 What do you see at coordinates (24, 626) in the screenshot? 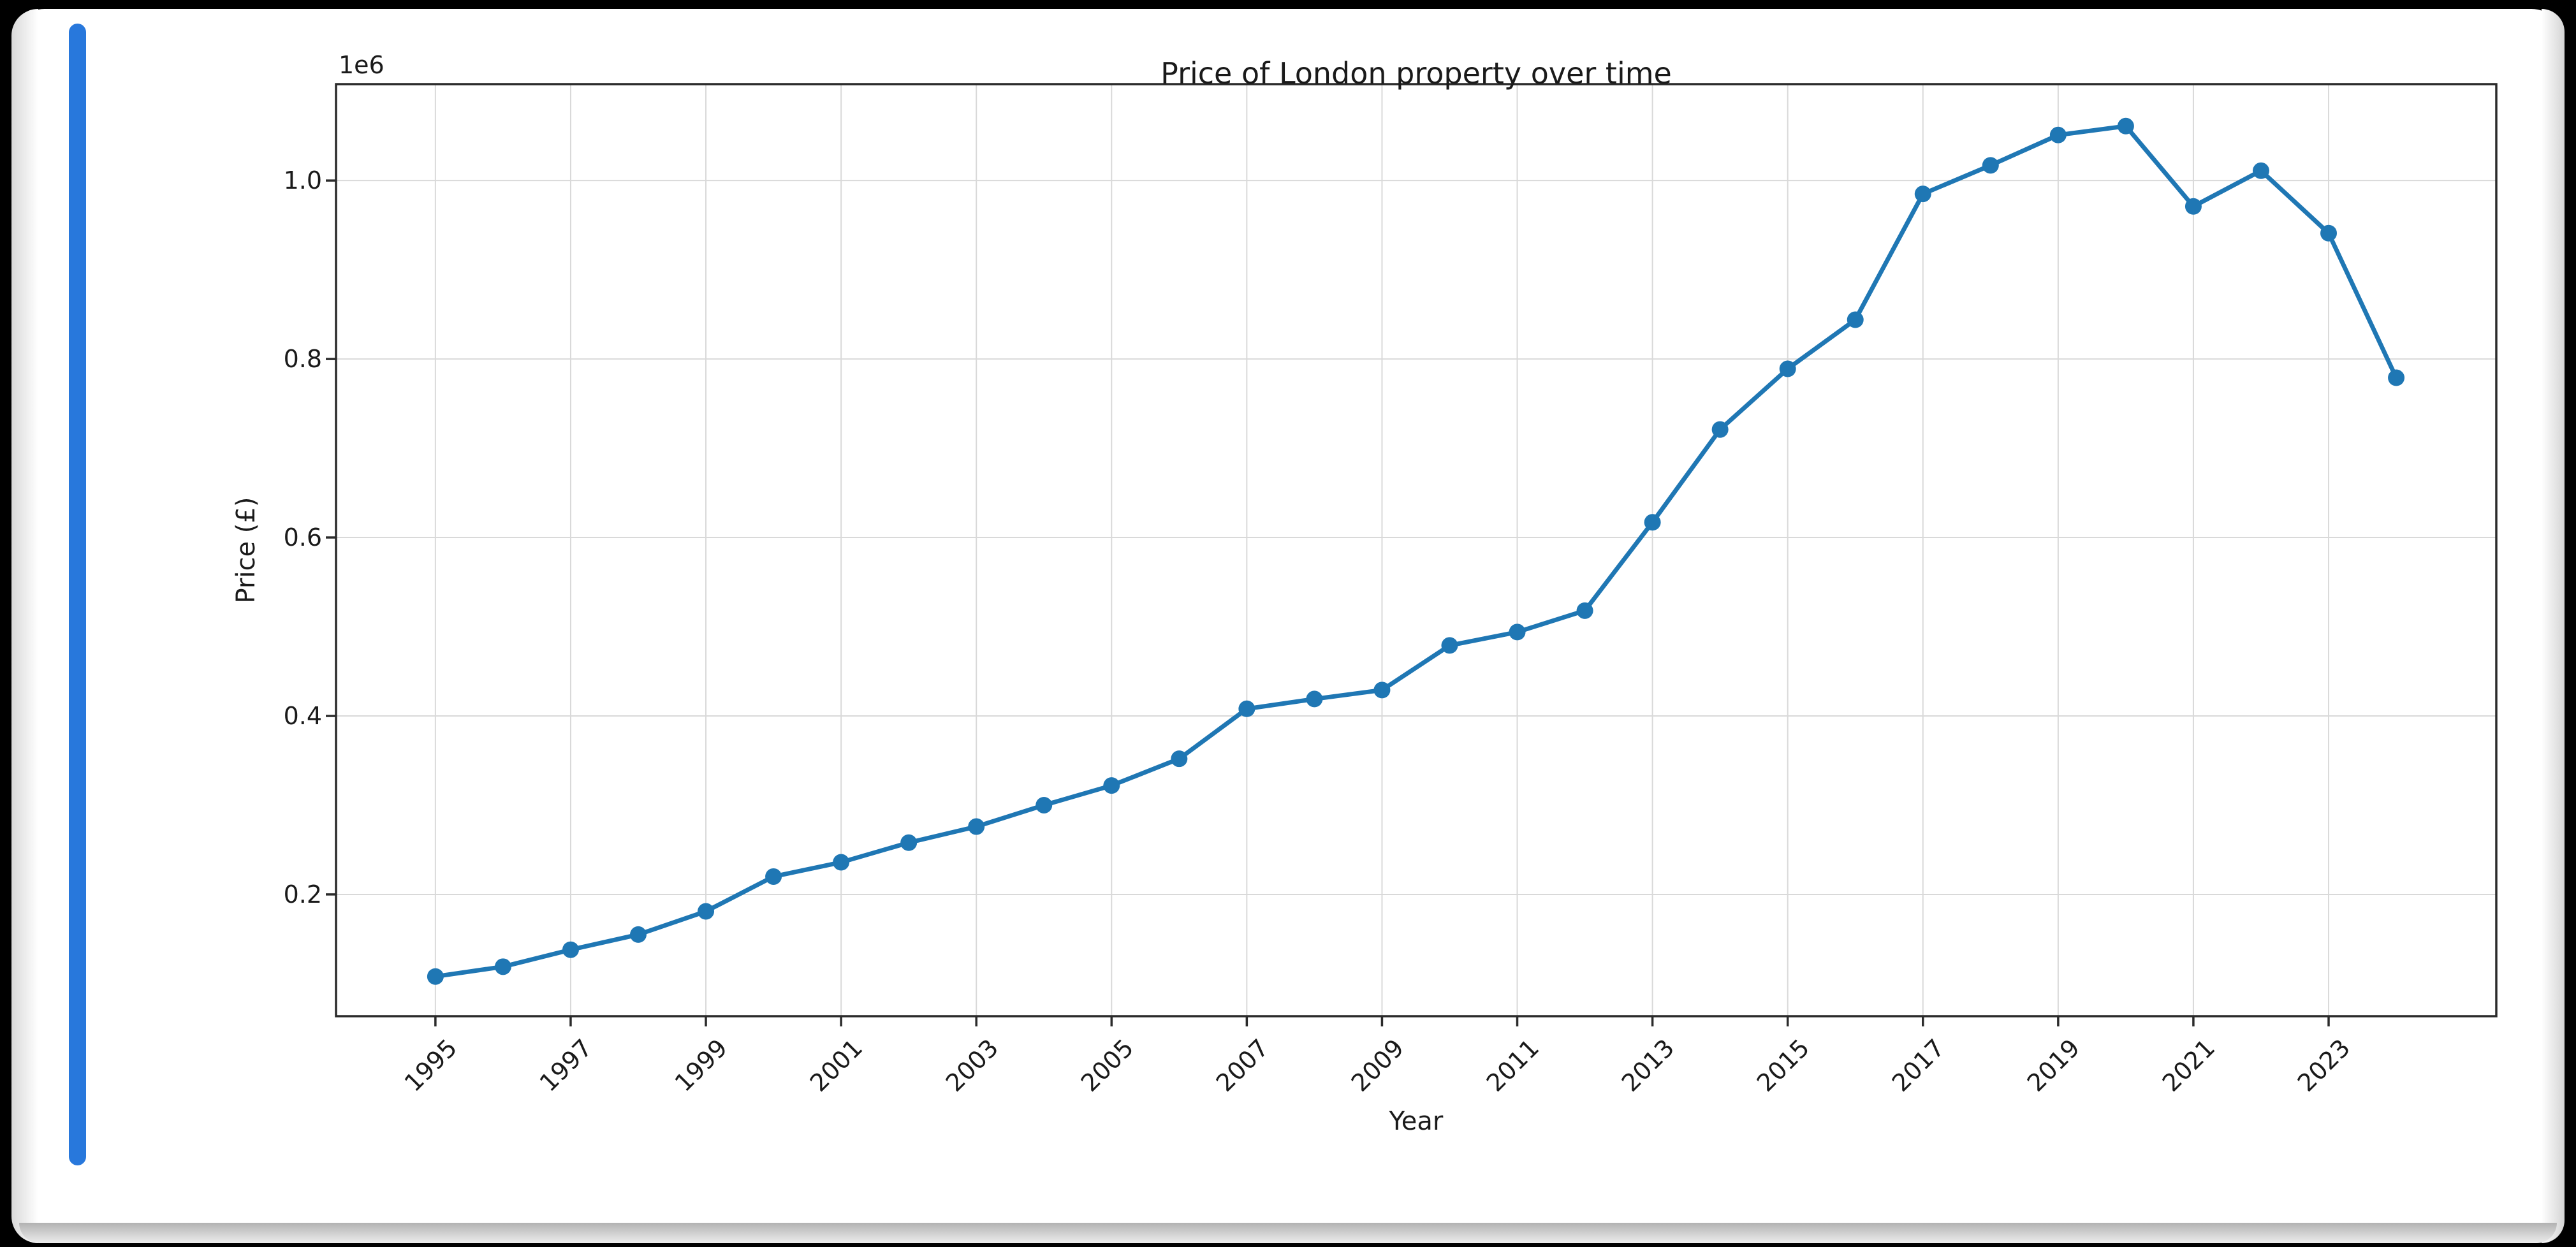
I see `card-left-edge-shadow` at bounding box center [24, 626].